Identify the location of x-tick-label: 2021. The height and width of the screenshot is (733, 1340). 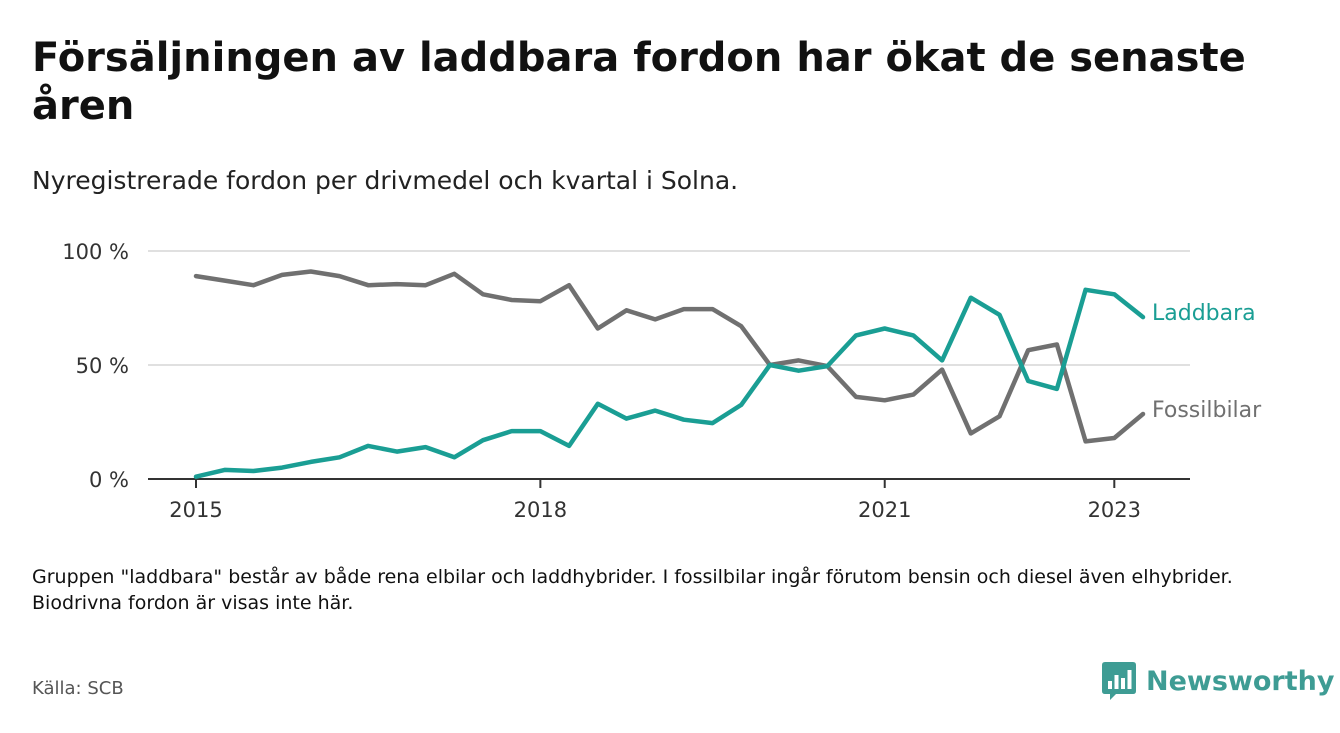
(884, 510).